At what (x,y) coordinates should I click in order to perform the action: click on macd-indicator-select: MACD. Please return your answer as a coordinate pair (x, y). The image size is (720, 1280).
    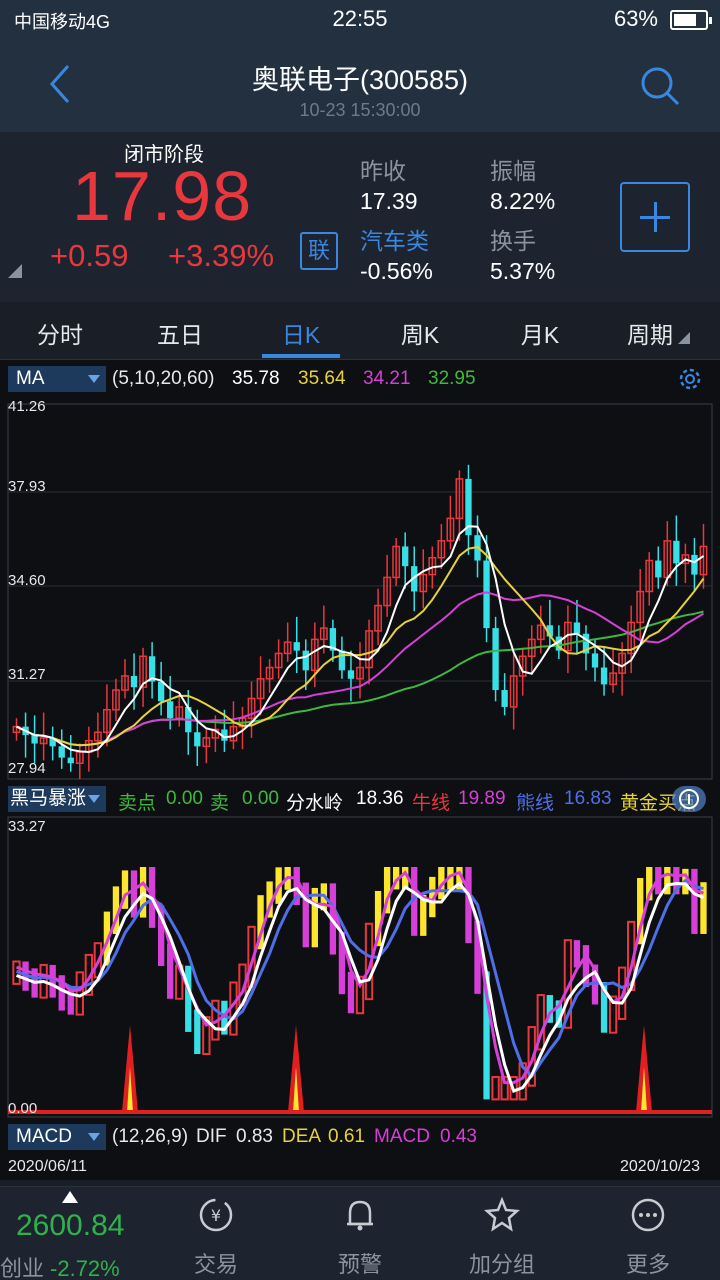
    Looking at the image, I should click on (57, 1137).